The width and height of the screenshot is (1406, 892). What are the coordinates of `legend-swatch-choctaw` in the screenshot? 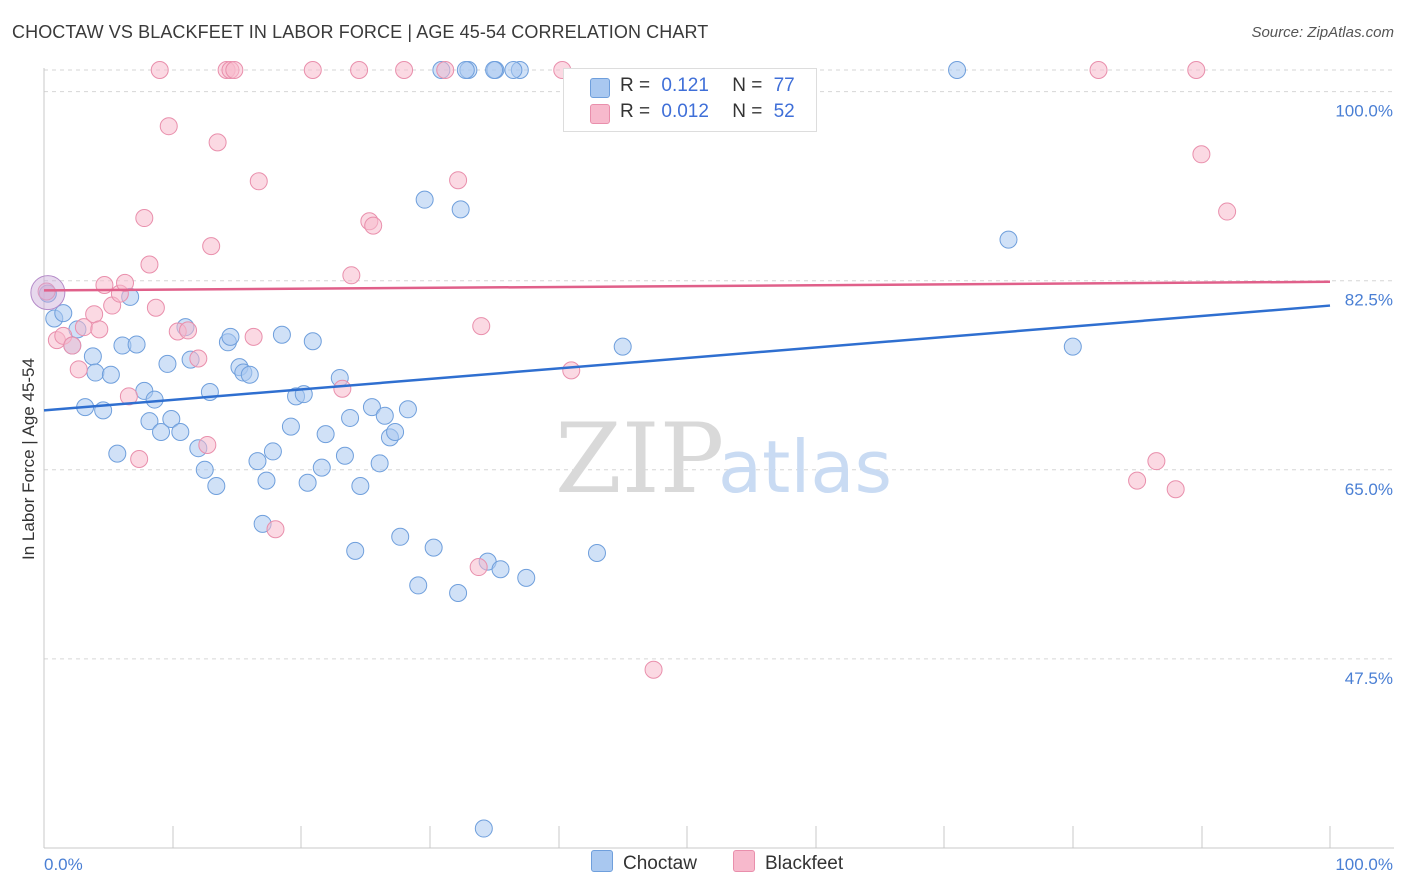 It's located at (602, 861).